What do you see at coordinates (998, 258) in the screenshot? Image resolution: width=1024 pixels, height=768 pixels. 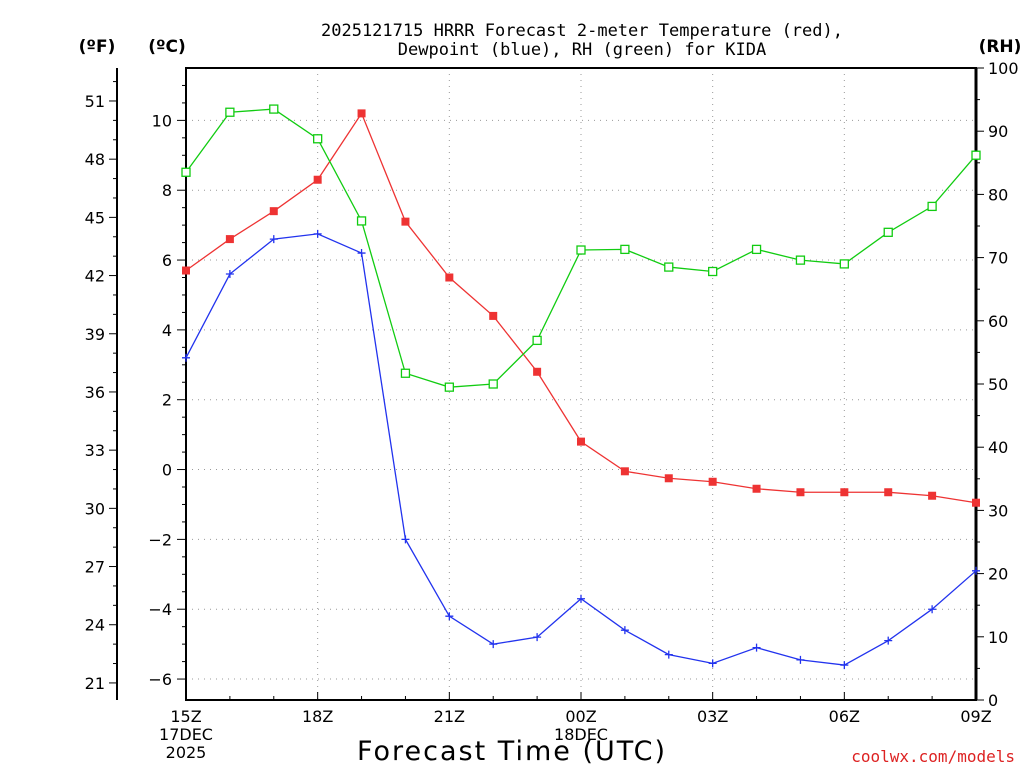 I see `rh-tick-label: 70` at bounding box center [998, 258].